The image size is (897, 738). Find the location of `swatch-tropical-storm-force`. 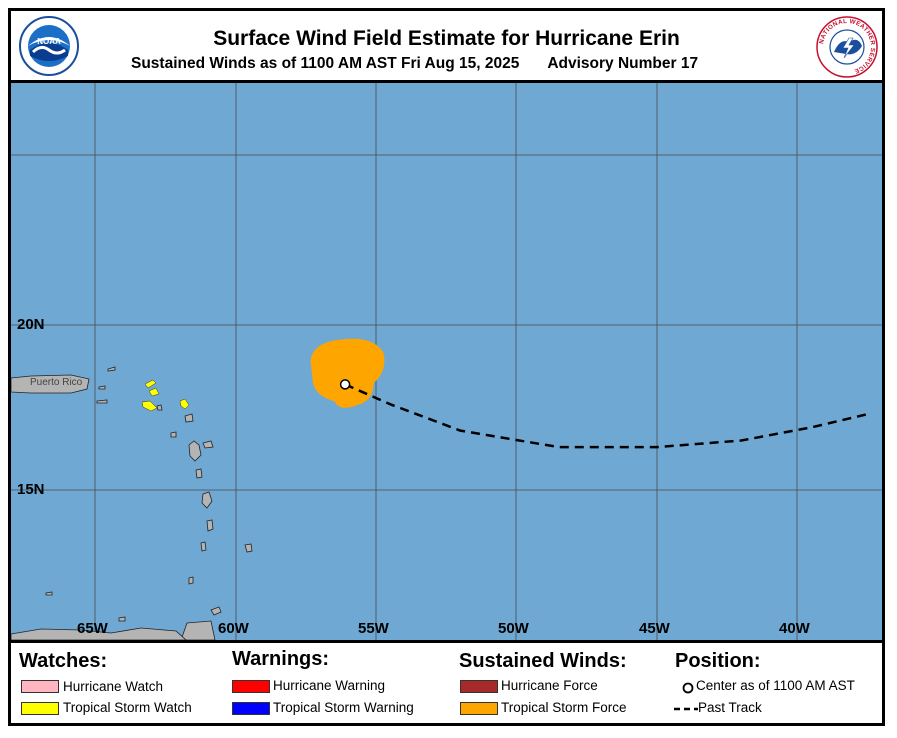

swatch-tropical-storm-force is located at coordinates (479, 708).